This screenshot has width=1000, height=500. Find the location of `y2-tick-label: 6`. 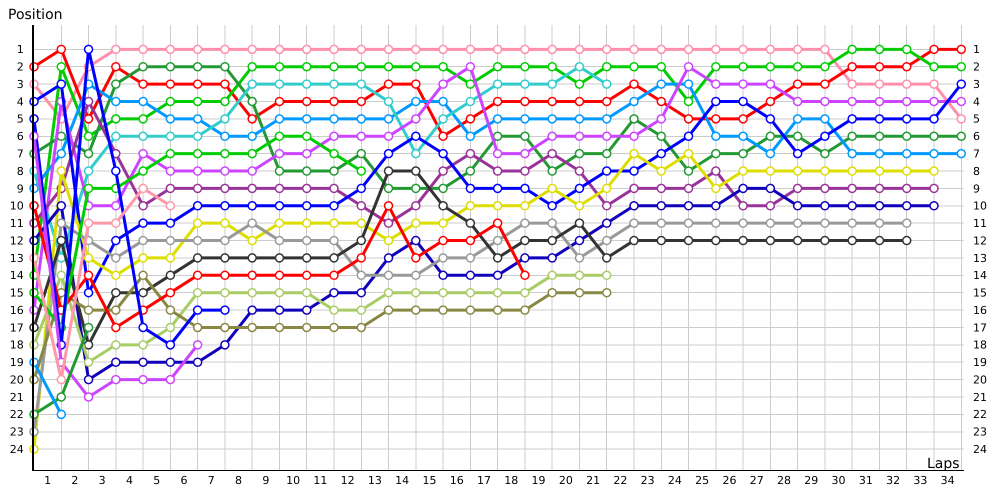

y2-tick-label: 6 is located at coordinates (976, 137).